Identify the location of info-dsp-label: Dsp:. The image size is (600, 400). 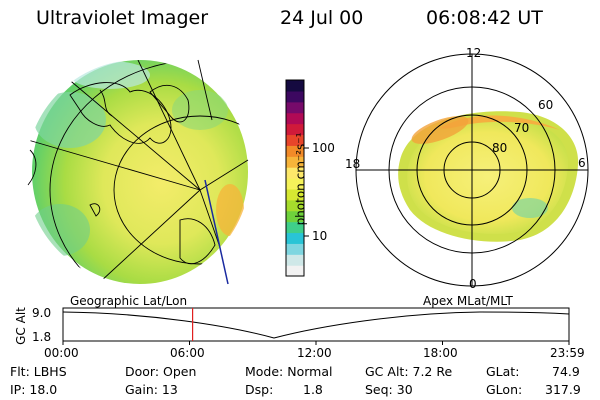
(259, 389).